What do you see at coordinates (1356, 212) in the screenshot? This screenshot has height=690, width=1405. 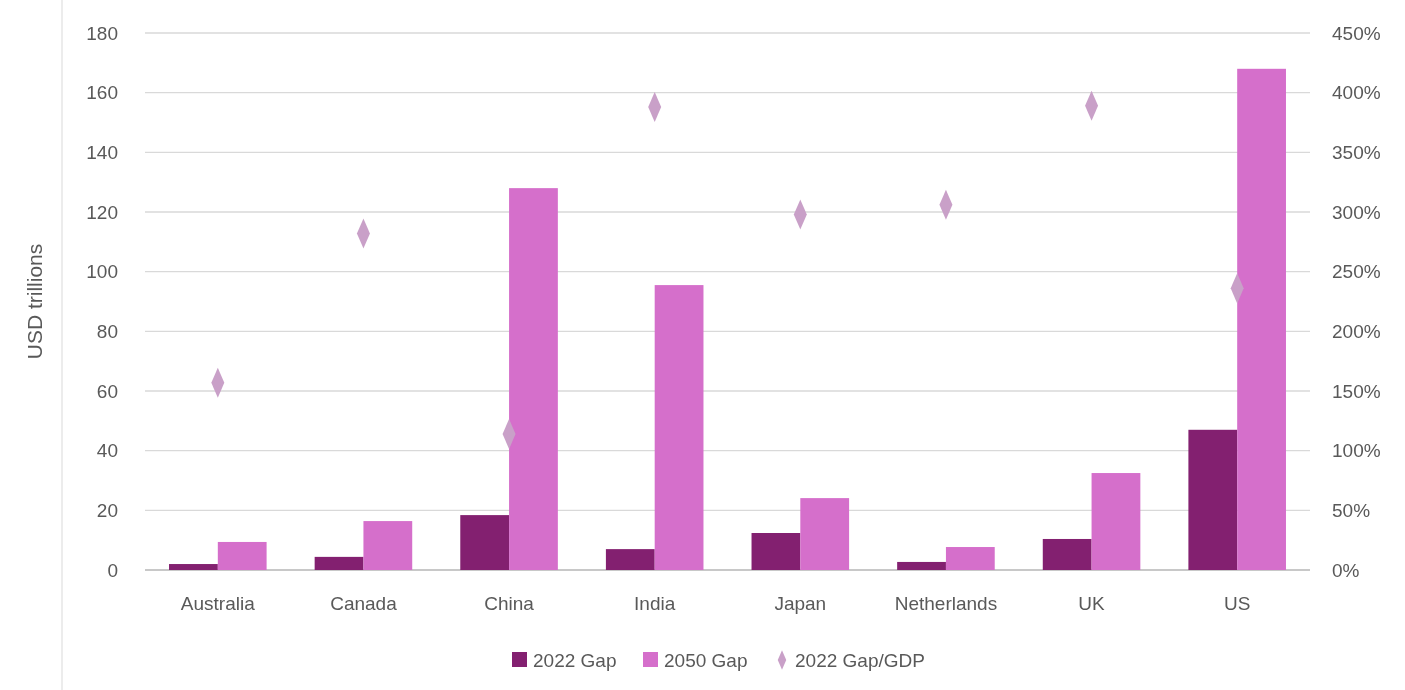 I see `y2-tick-label: 300%` at bounding box center [1356, 212].